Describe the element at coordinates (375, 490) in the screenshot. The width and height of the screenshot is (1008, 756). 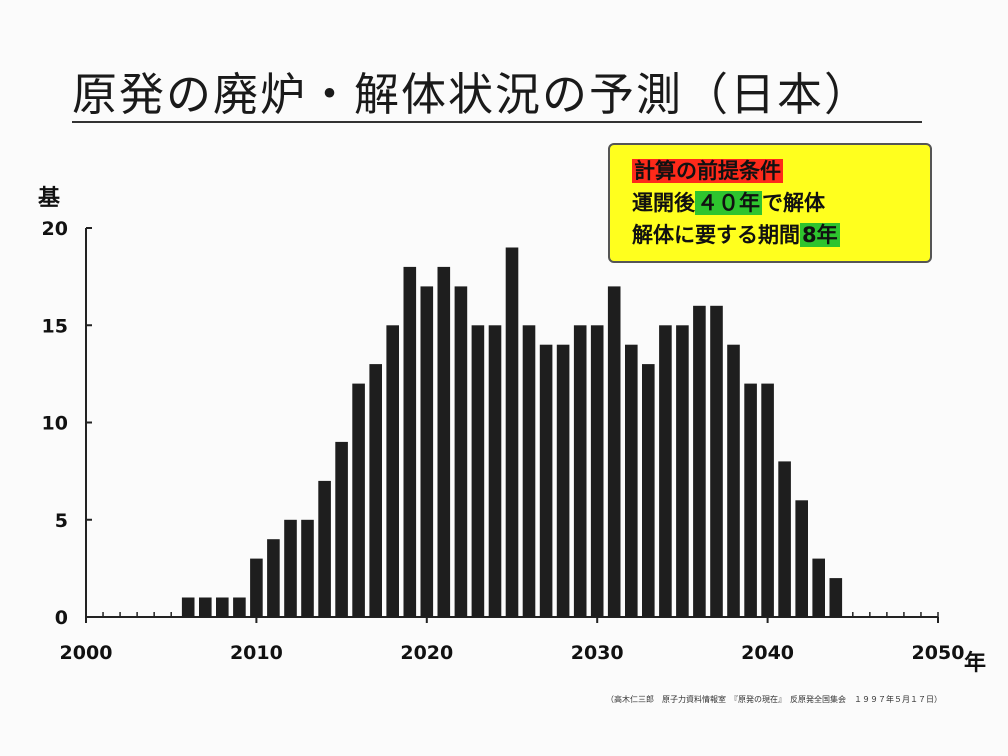
I see `bar-2017` at that location.